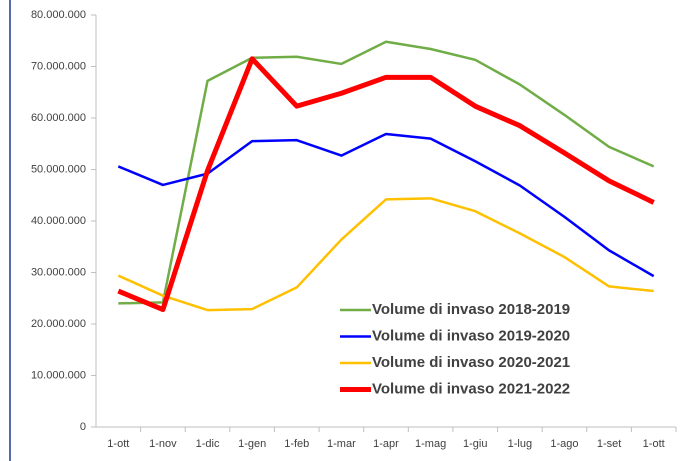 The width and height of the screenshot is (680, 461). Describe the element at coordinates (609, 444) in the screenshot. I see `x-tick-label: 1-set` at that location.